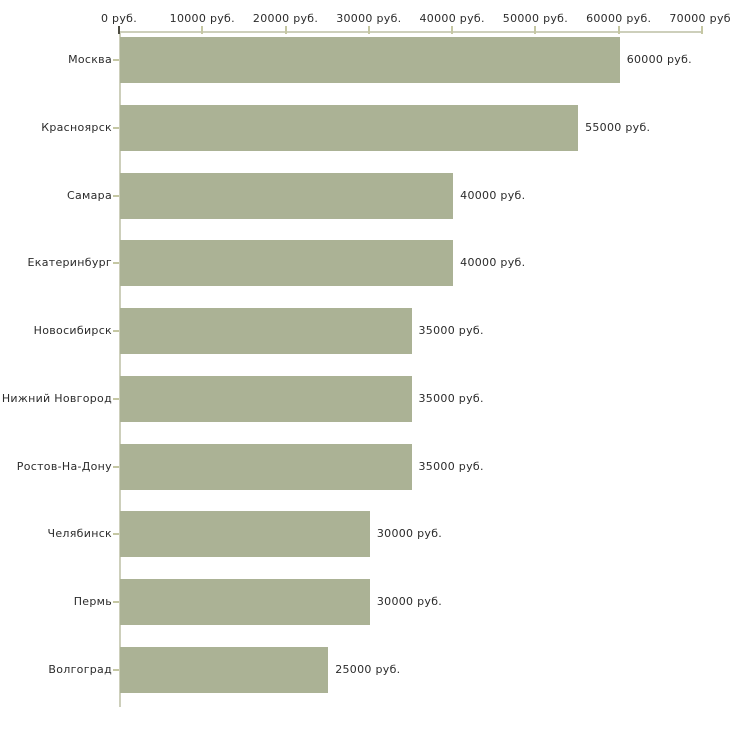  Describe the element at coordinates (80, 669) in the screenshot. I see `category-label: Волгоград` at that location.